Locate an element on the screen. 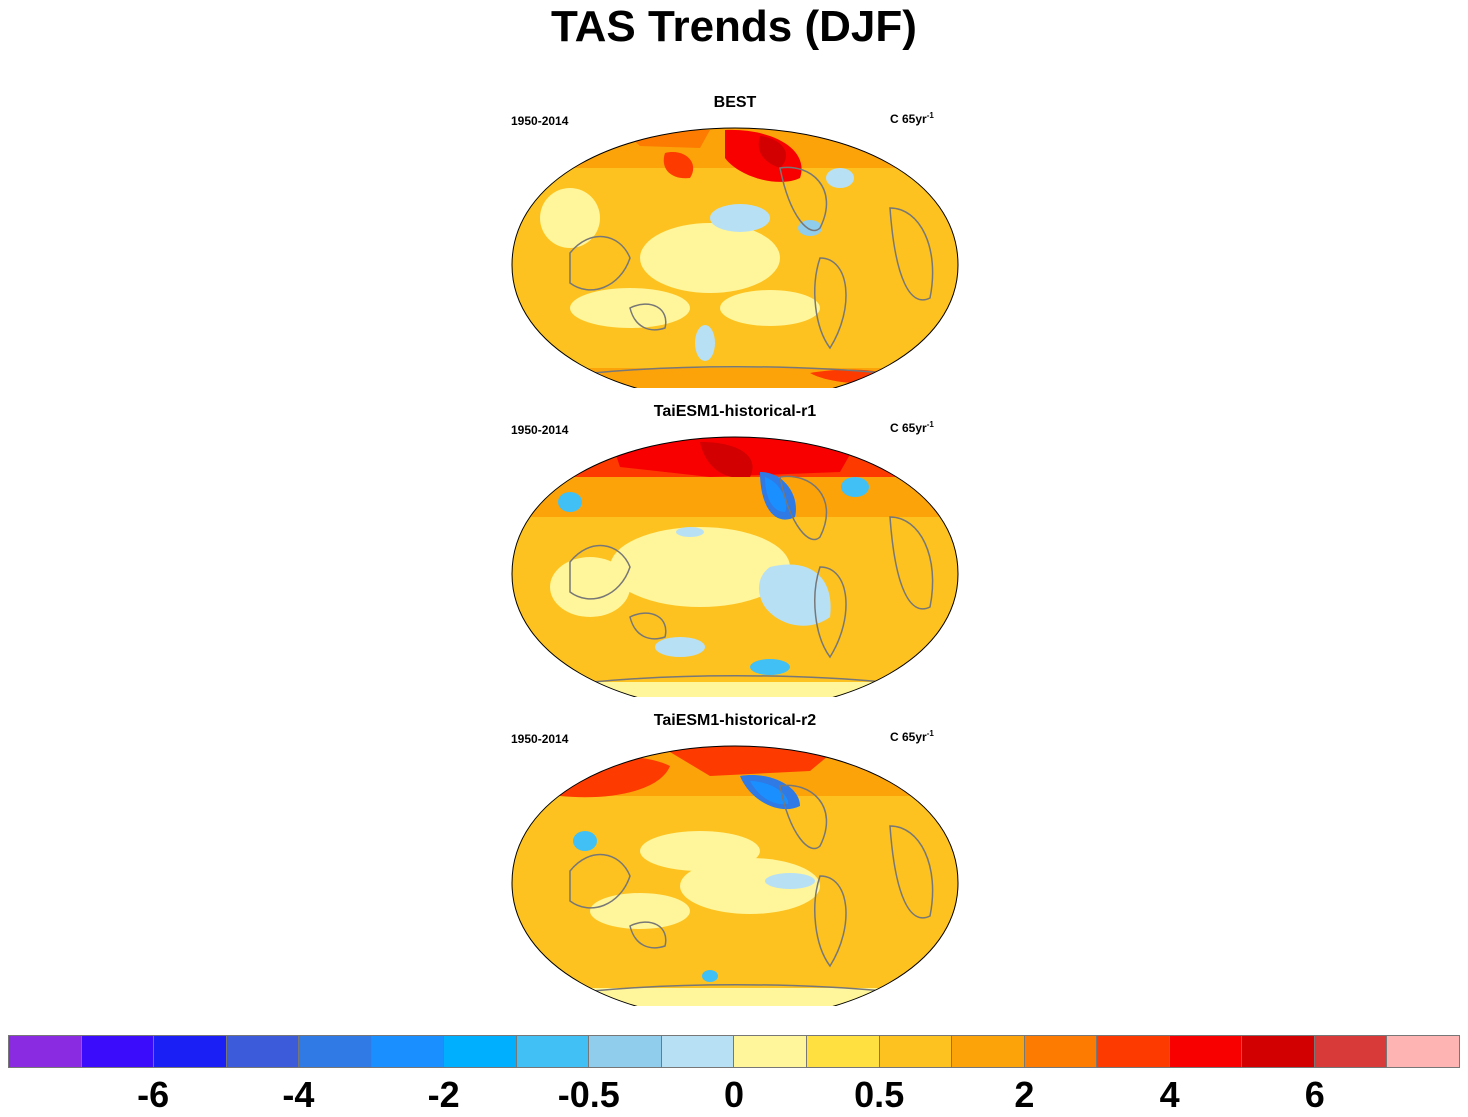 This screenshot has width=1468, height=1117. colorbar is located at coordinates (734, 1051).